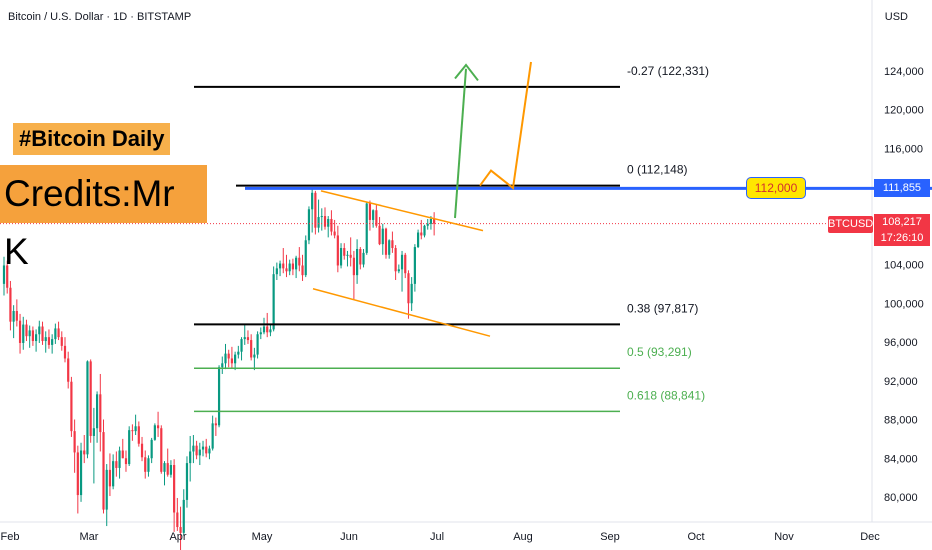 The image size is (932, 550). I want to click on fib-level-label: 0.618 (88,841), so click(666, 395).